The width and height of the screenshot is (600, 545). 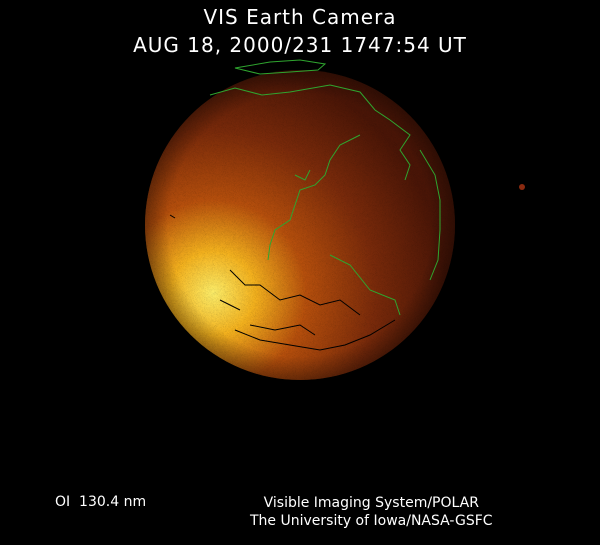 What do you see at coordinates (300, 17) in the screenshot?
I see `camera-title: VIS Earth Camera` at bounding box center [300, 17].